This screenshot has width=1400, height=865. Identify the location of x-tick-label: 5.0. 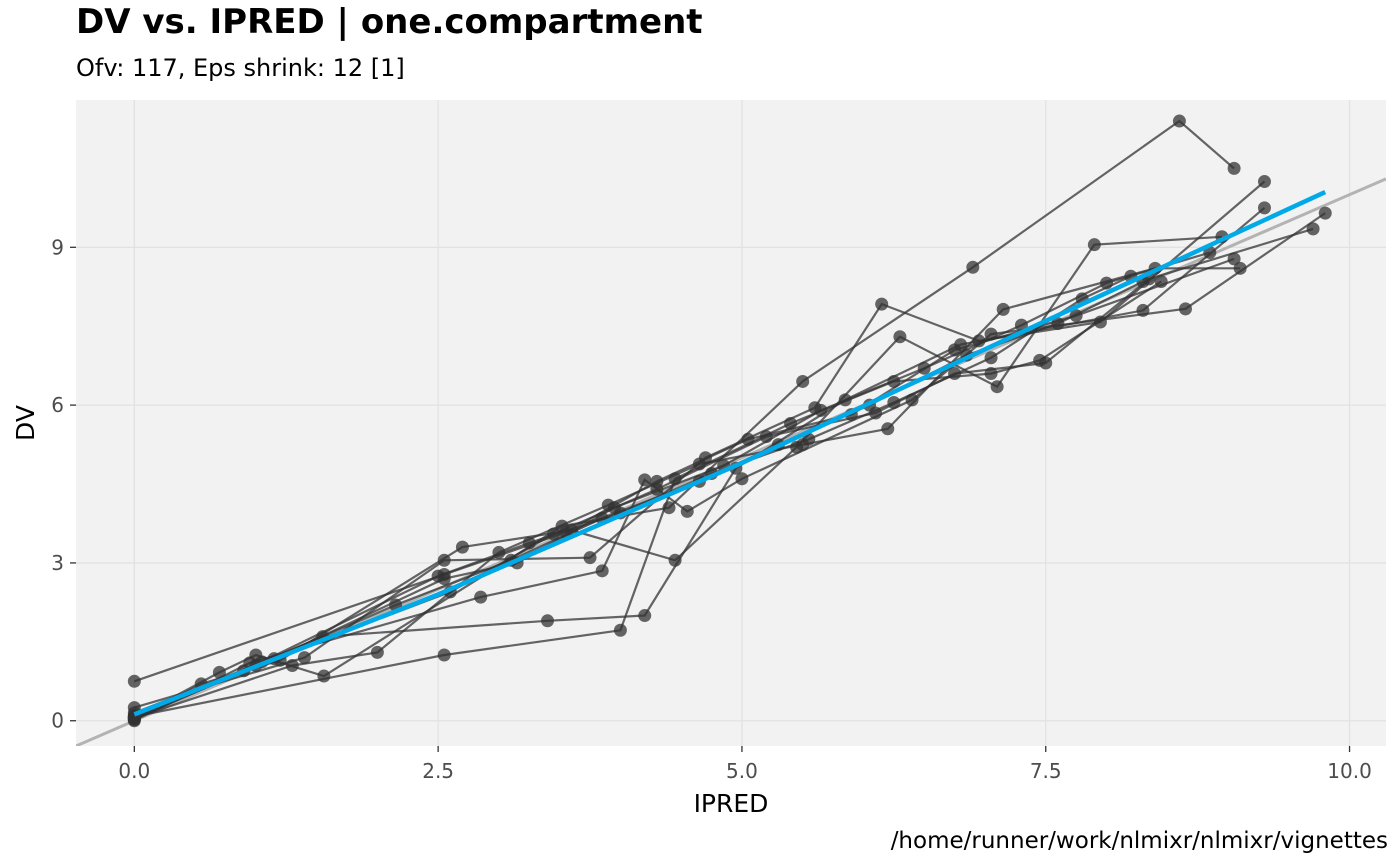
(742, 771).